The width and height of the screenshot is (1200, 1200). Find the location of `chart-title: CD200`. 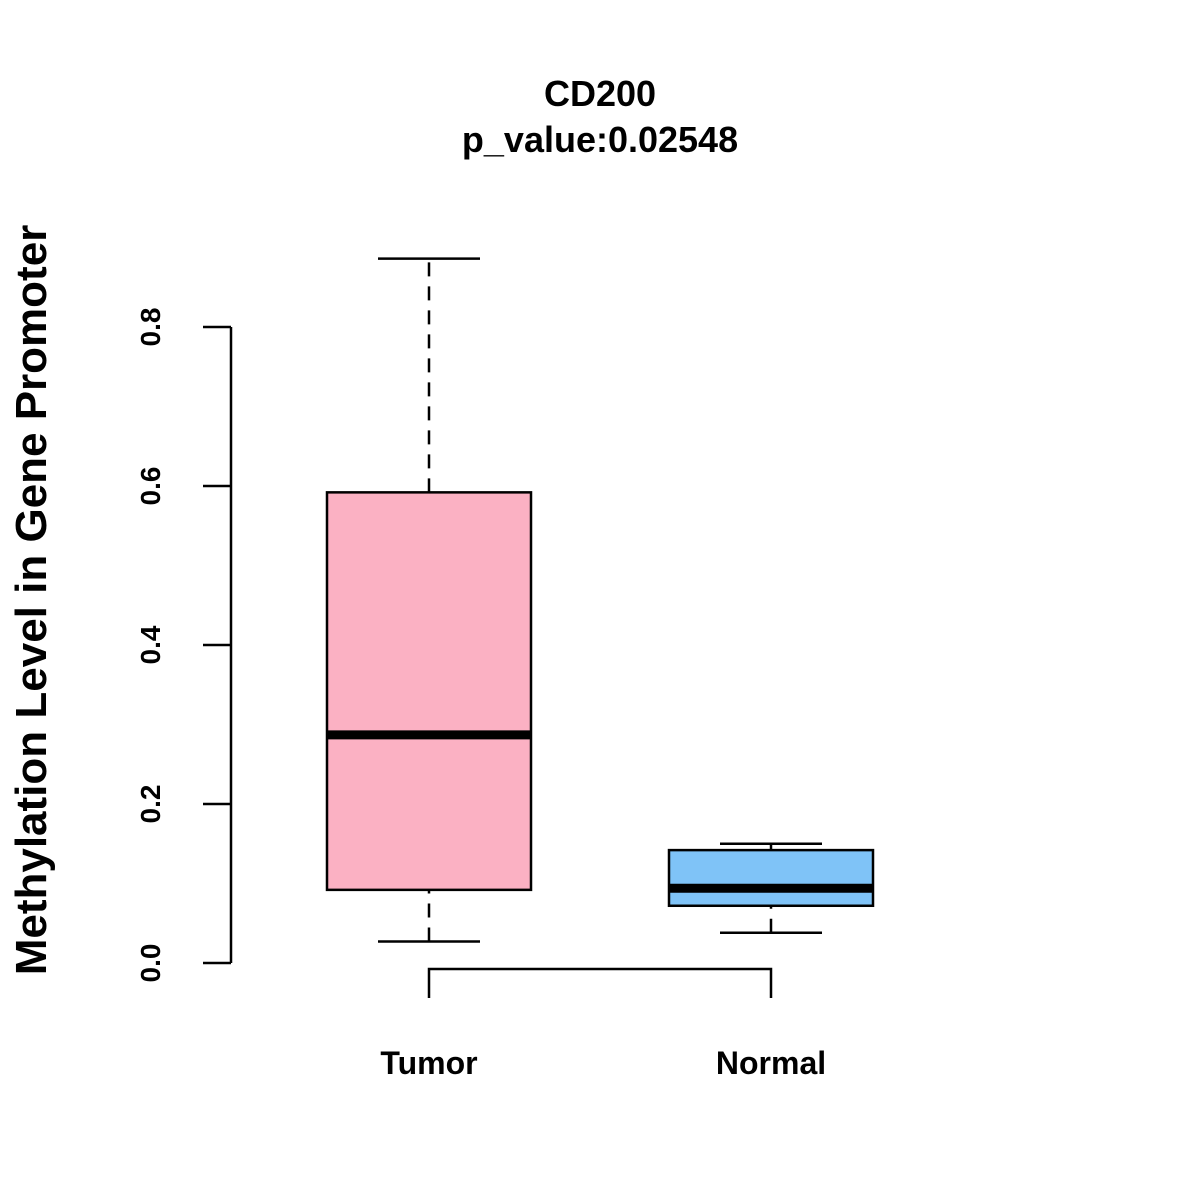

chart-title: CD200 is located at coordinates (600, 93).